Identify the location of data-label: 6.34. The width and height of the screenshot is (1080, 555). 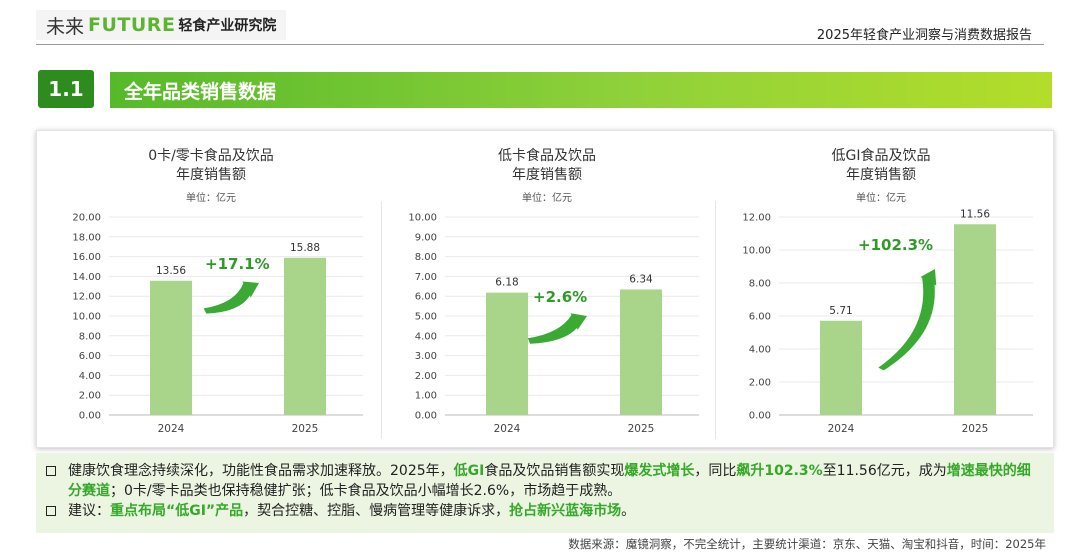
(641, 279).